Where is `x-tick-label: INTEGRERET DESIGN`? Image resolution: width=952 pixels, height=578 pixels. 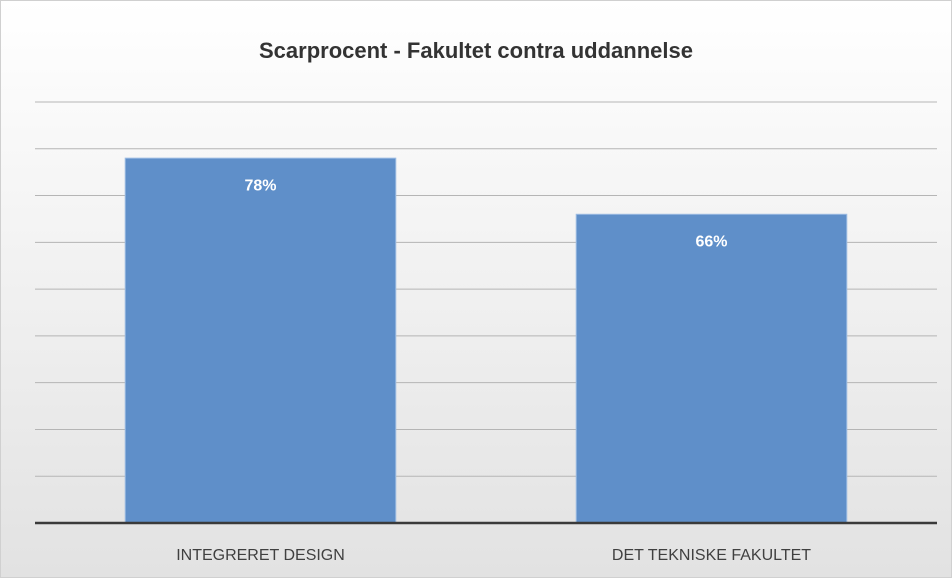 x-tick-label: INTEGRERET DESIGN is located at coordinates (260, 555).